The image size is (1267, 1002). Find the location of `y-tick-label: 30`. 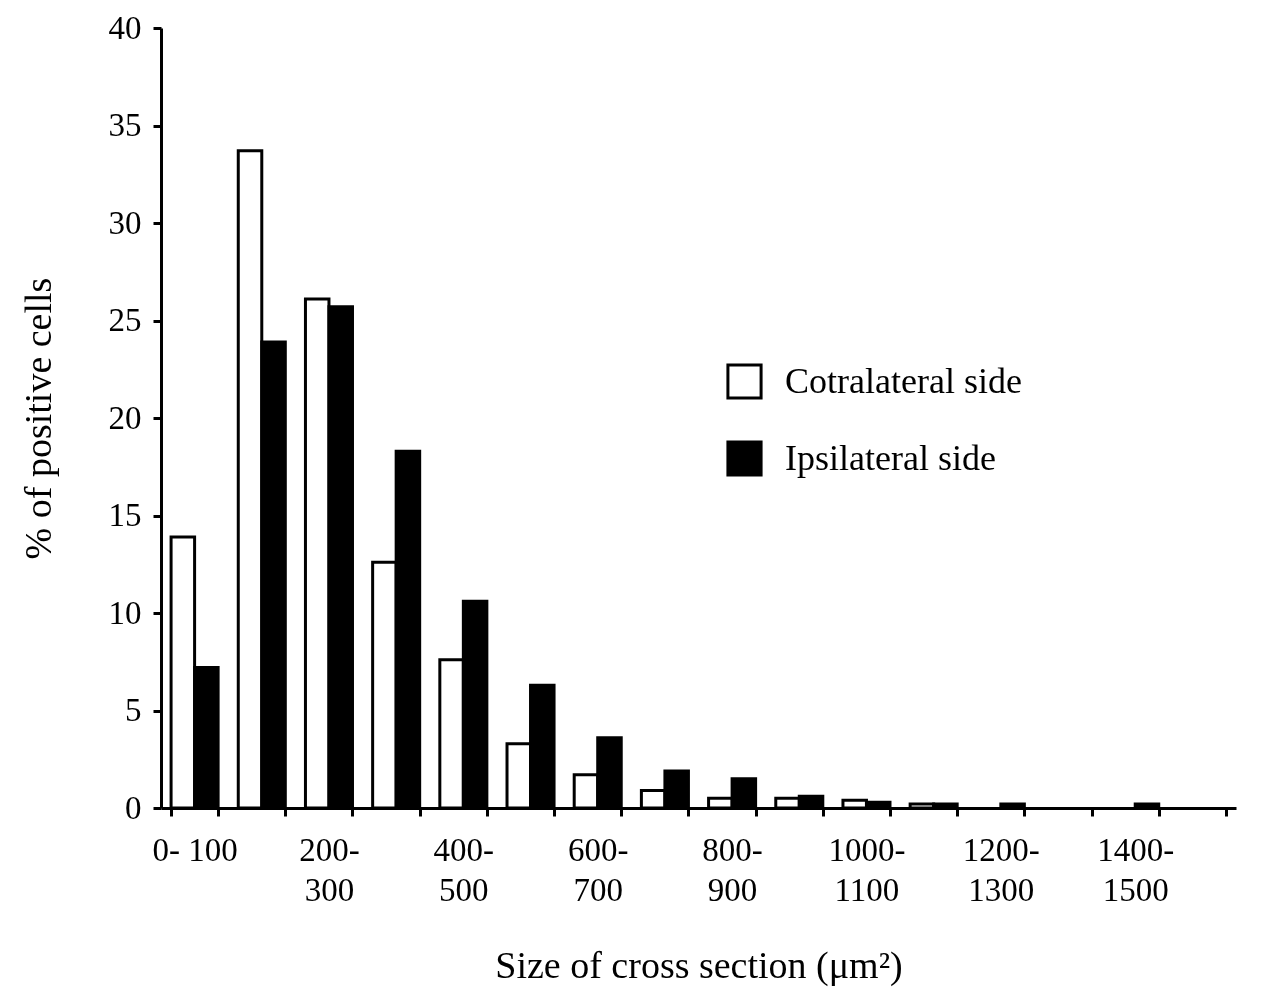

y-tick-label: 30 is located at coordinates (125, 222).